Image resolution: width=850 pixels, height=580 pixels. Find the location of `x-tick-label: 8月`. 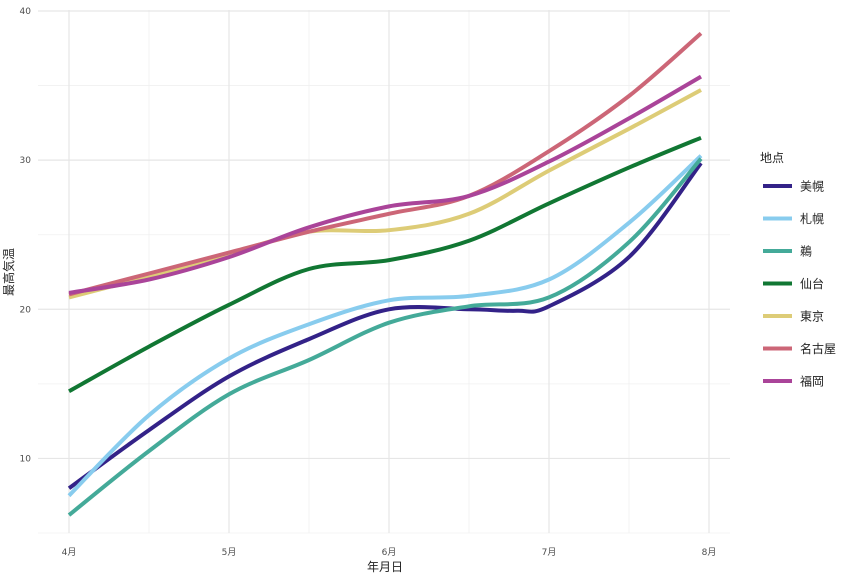

x-tick-label: 8月 is located at coordinates (709, 552).